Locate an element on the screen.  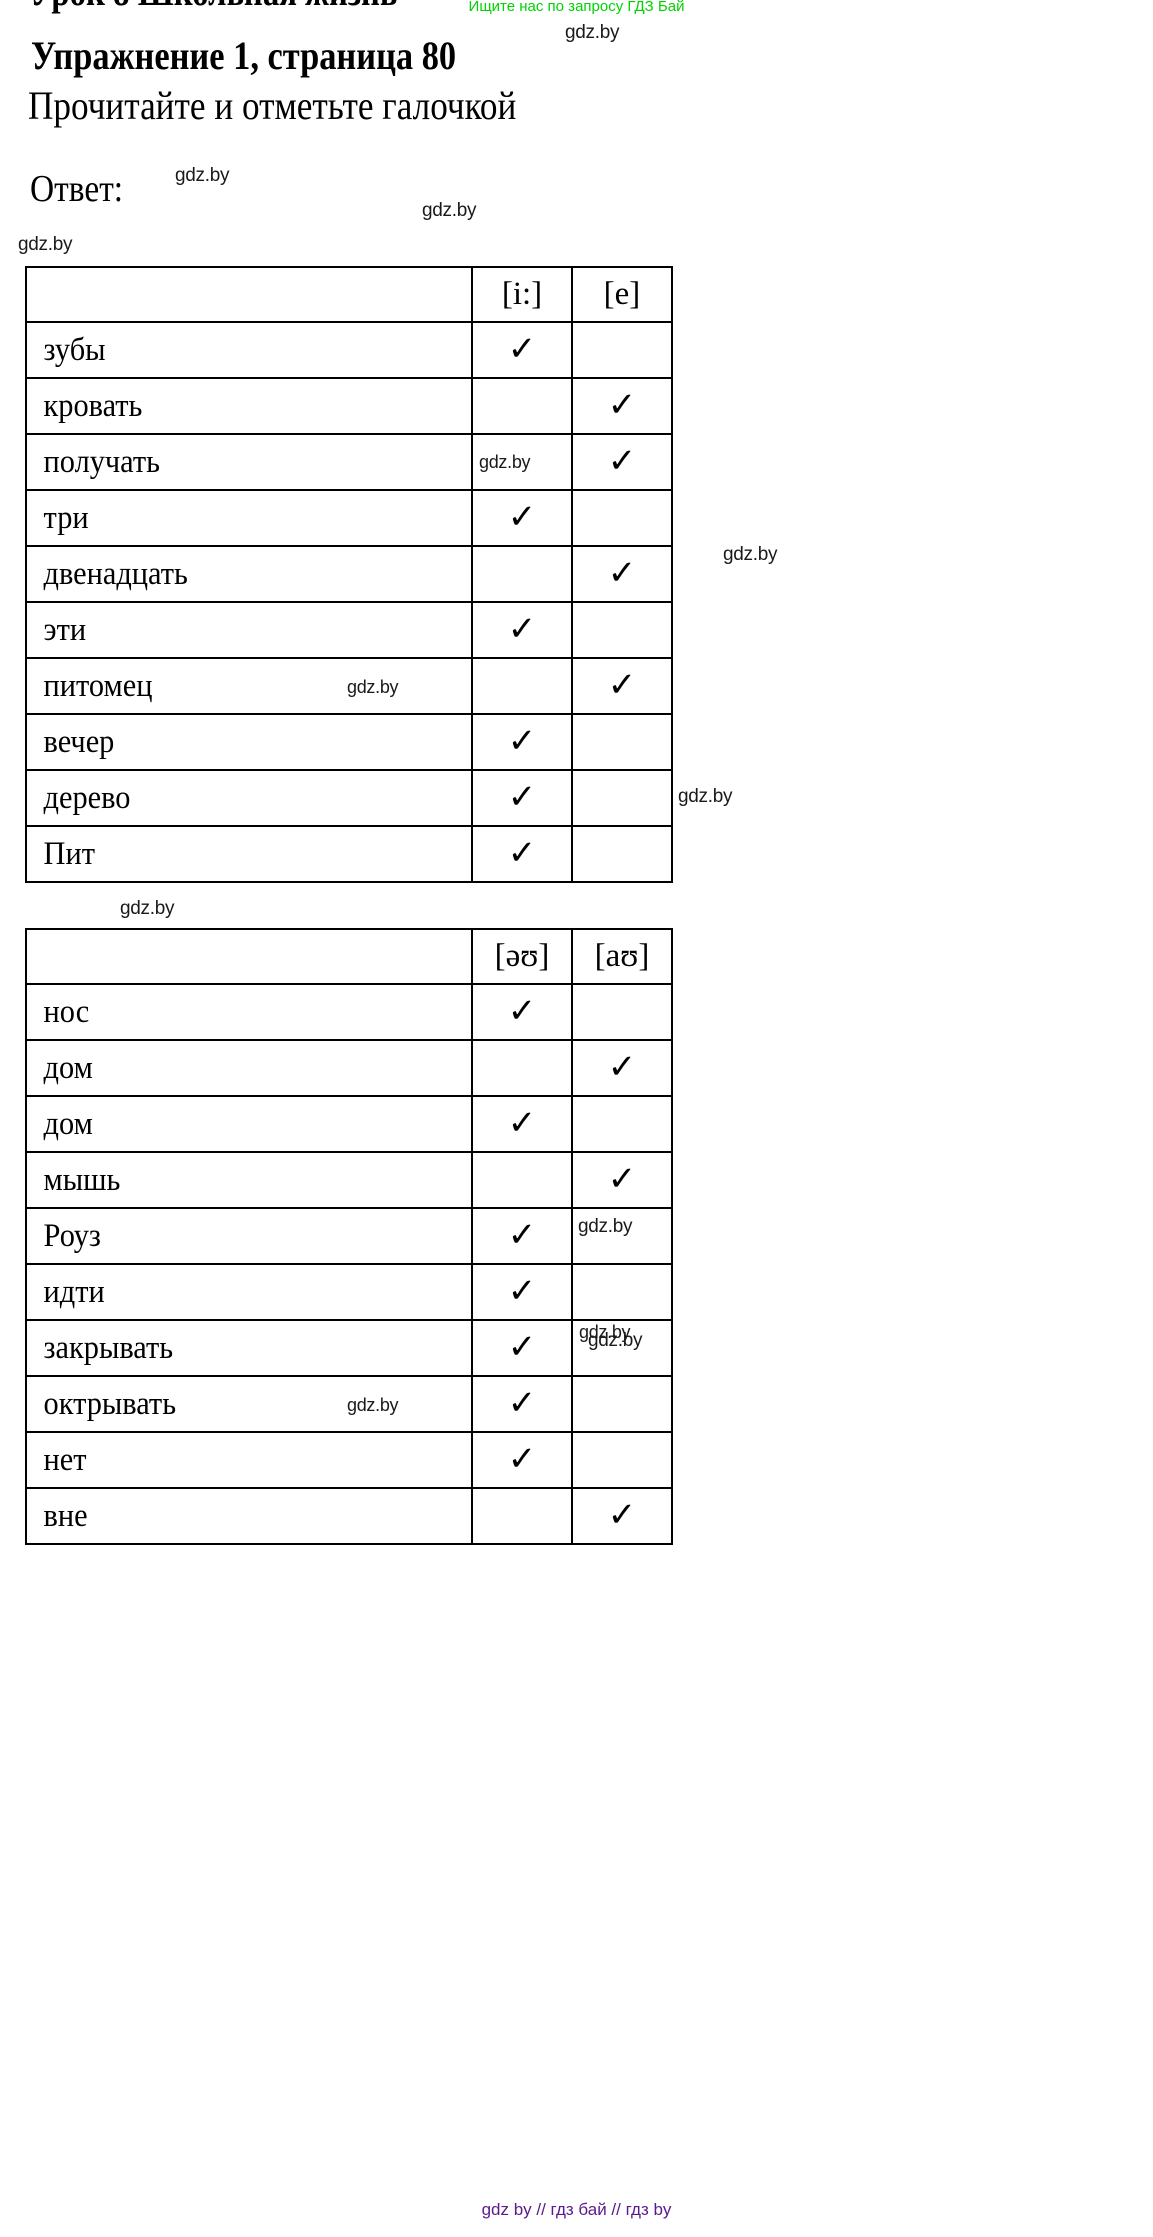
table-row: вечер ✓ is located at coordinates (349, 742).